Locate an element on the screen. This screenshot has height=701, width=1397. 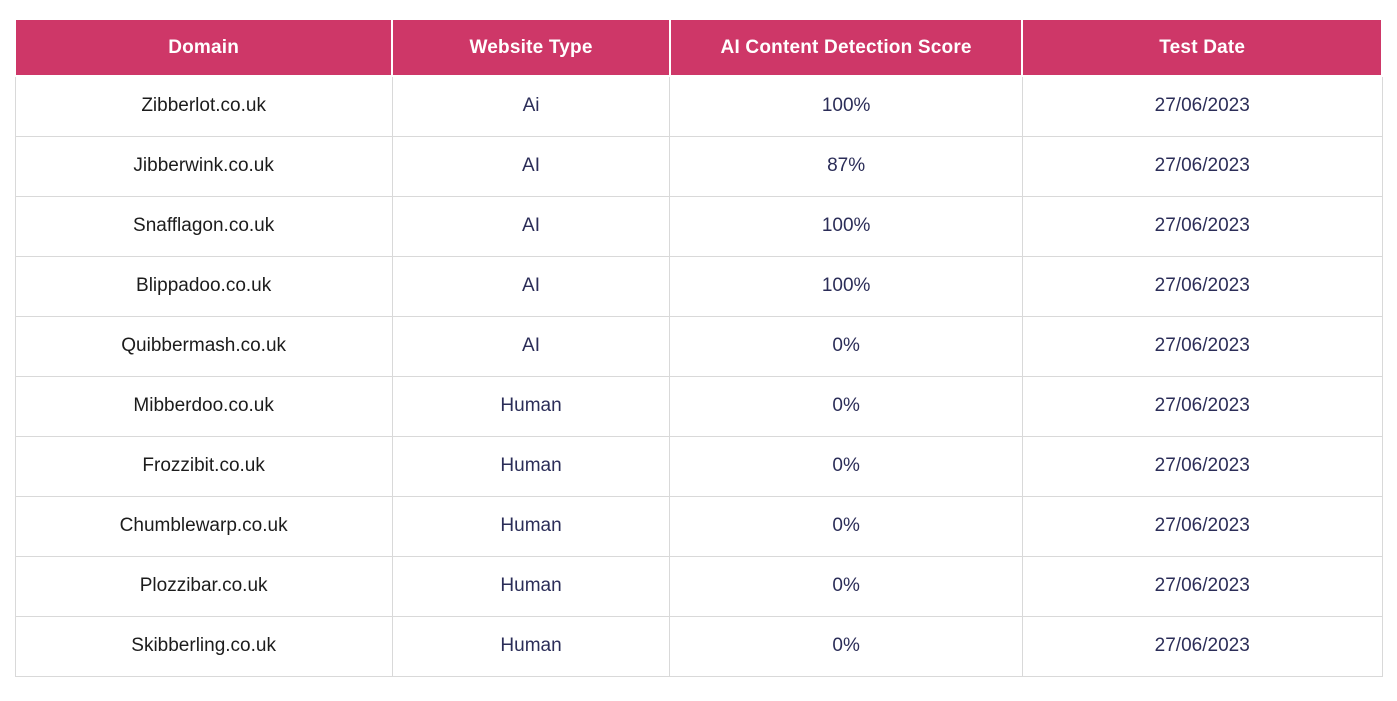
table-row: Quibbermash.co.uk AI 0% 27/06/2023 is located at coordinates (698, 346).